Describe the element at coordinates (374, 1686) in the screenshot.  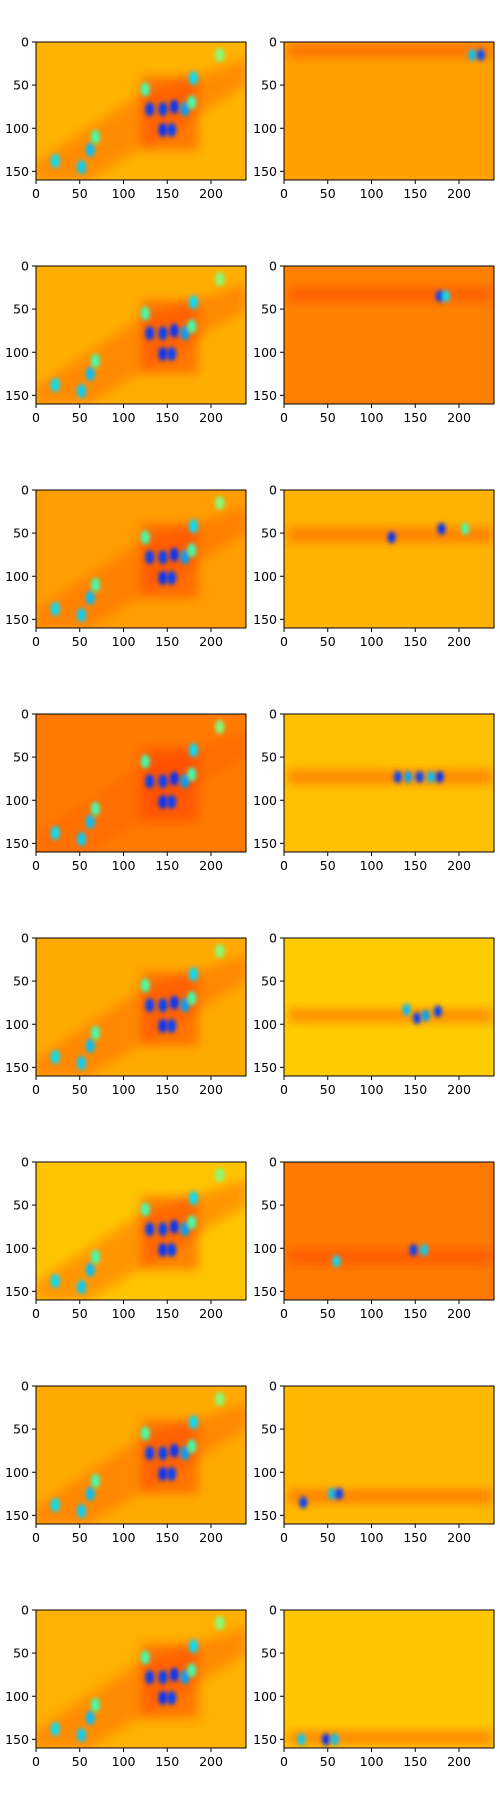
I see `panel-r8-c2: 0 50 100 150 200 0 50 100 150` at that location.